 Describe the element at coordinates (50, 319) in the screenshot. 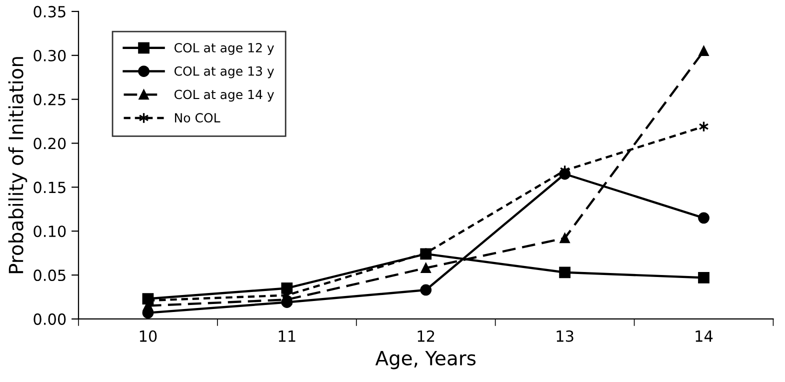

I see `y-tick-label: 0.00` at that location.